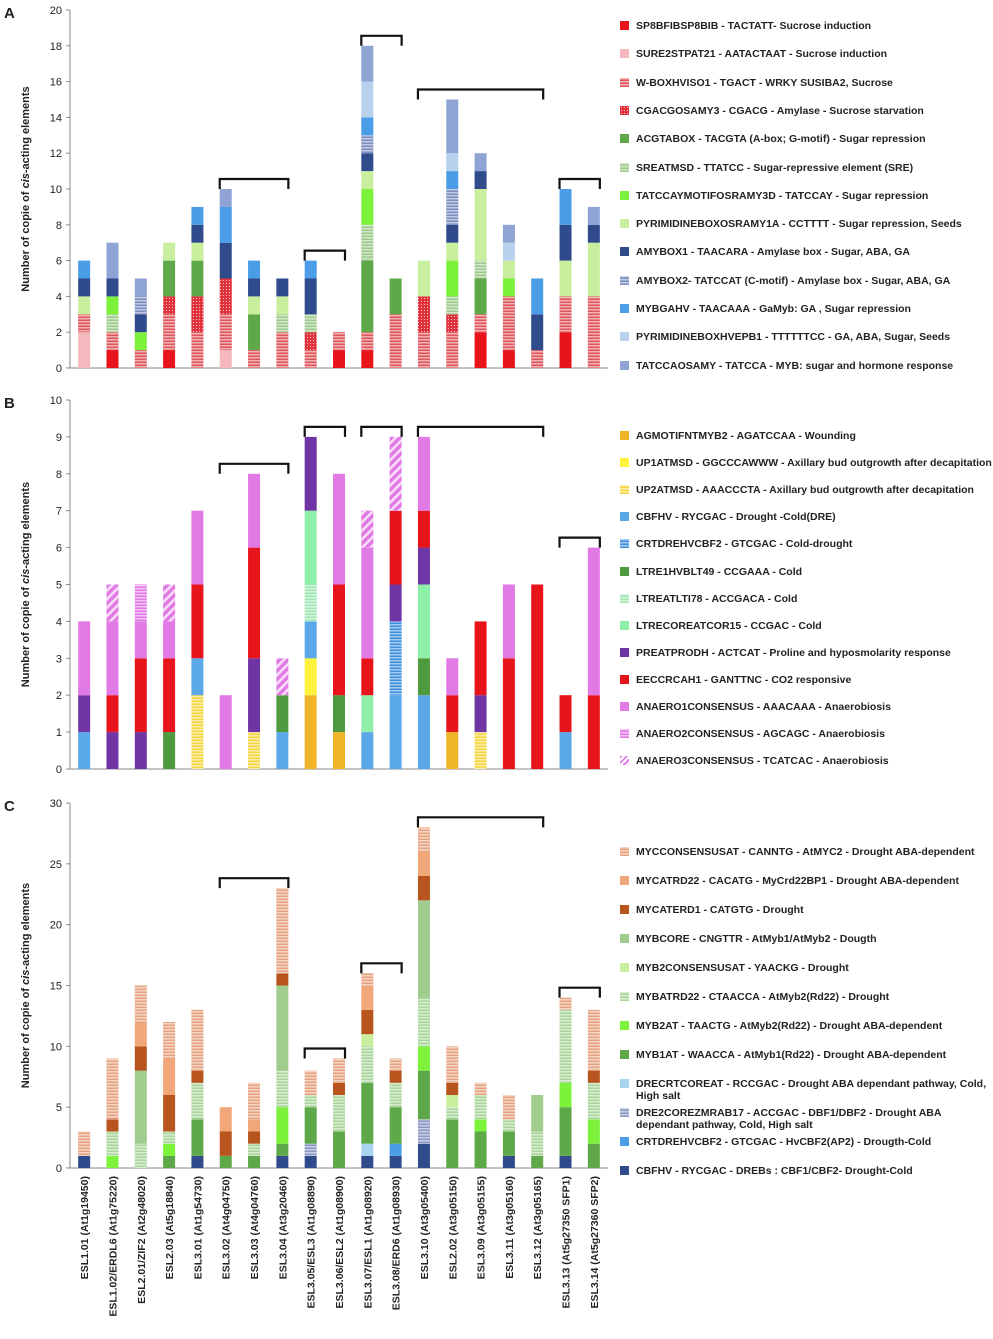 The height and width of the screenshot is (1339, 993). What do you see at coordinates (9, 806) in the screenshot?
I see `panel-letter: C` at bounding box center [9, 806].